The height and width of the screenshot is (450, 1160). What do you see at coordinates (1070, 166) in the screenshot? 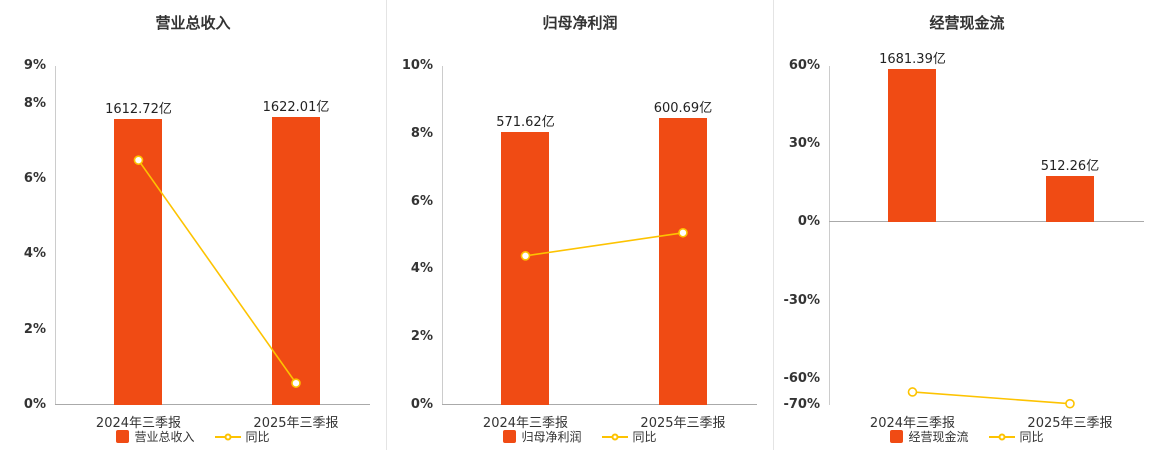
I see `bar-value-label: 512.26亿` at bounding box center [1070, 166].